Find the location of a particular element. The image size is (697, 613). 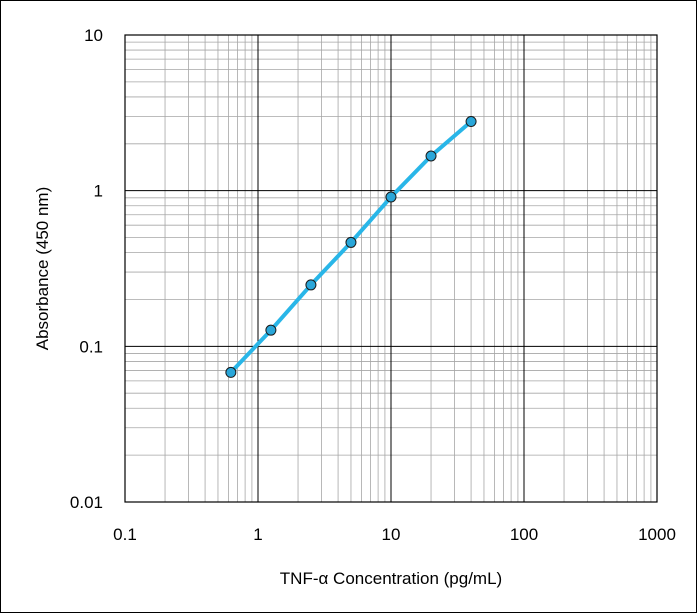

y-tick-label: 10 is located at coordinates (93, 35).